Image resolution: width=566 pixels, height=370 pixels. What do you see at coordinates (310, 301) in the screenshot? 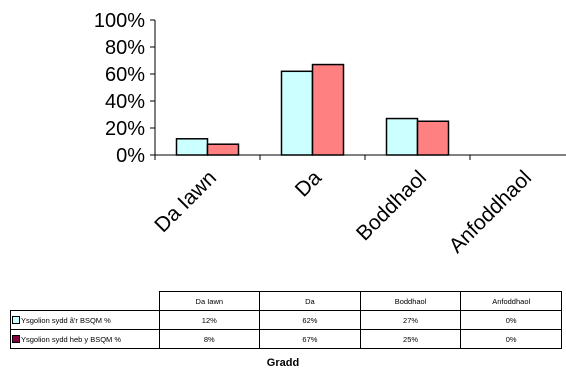
I see `table-header-cell: Da` at bounding box center [310, 301].